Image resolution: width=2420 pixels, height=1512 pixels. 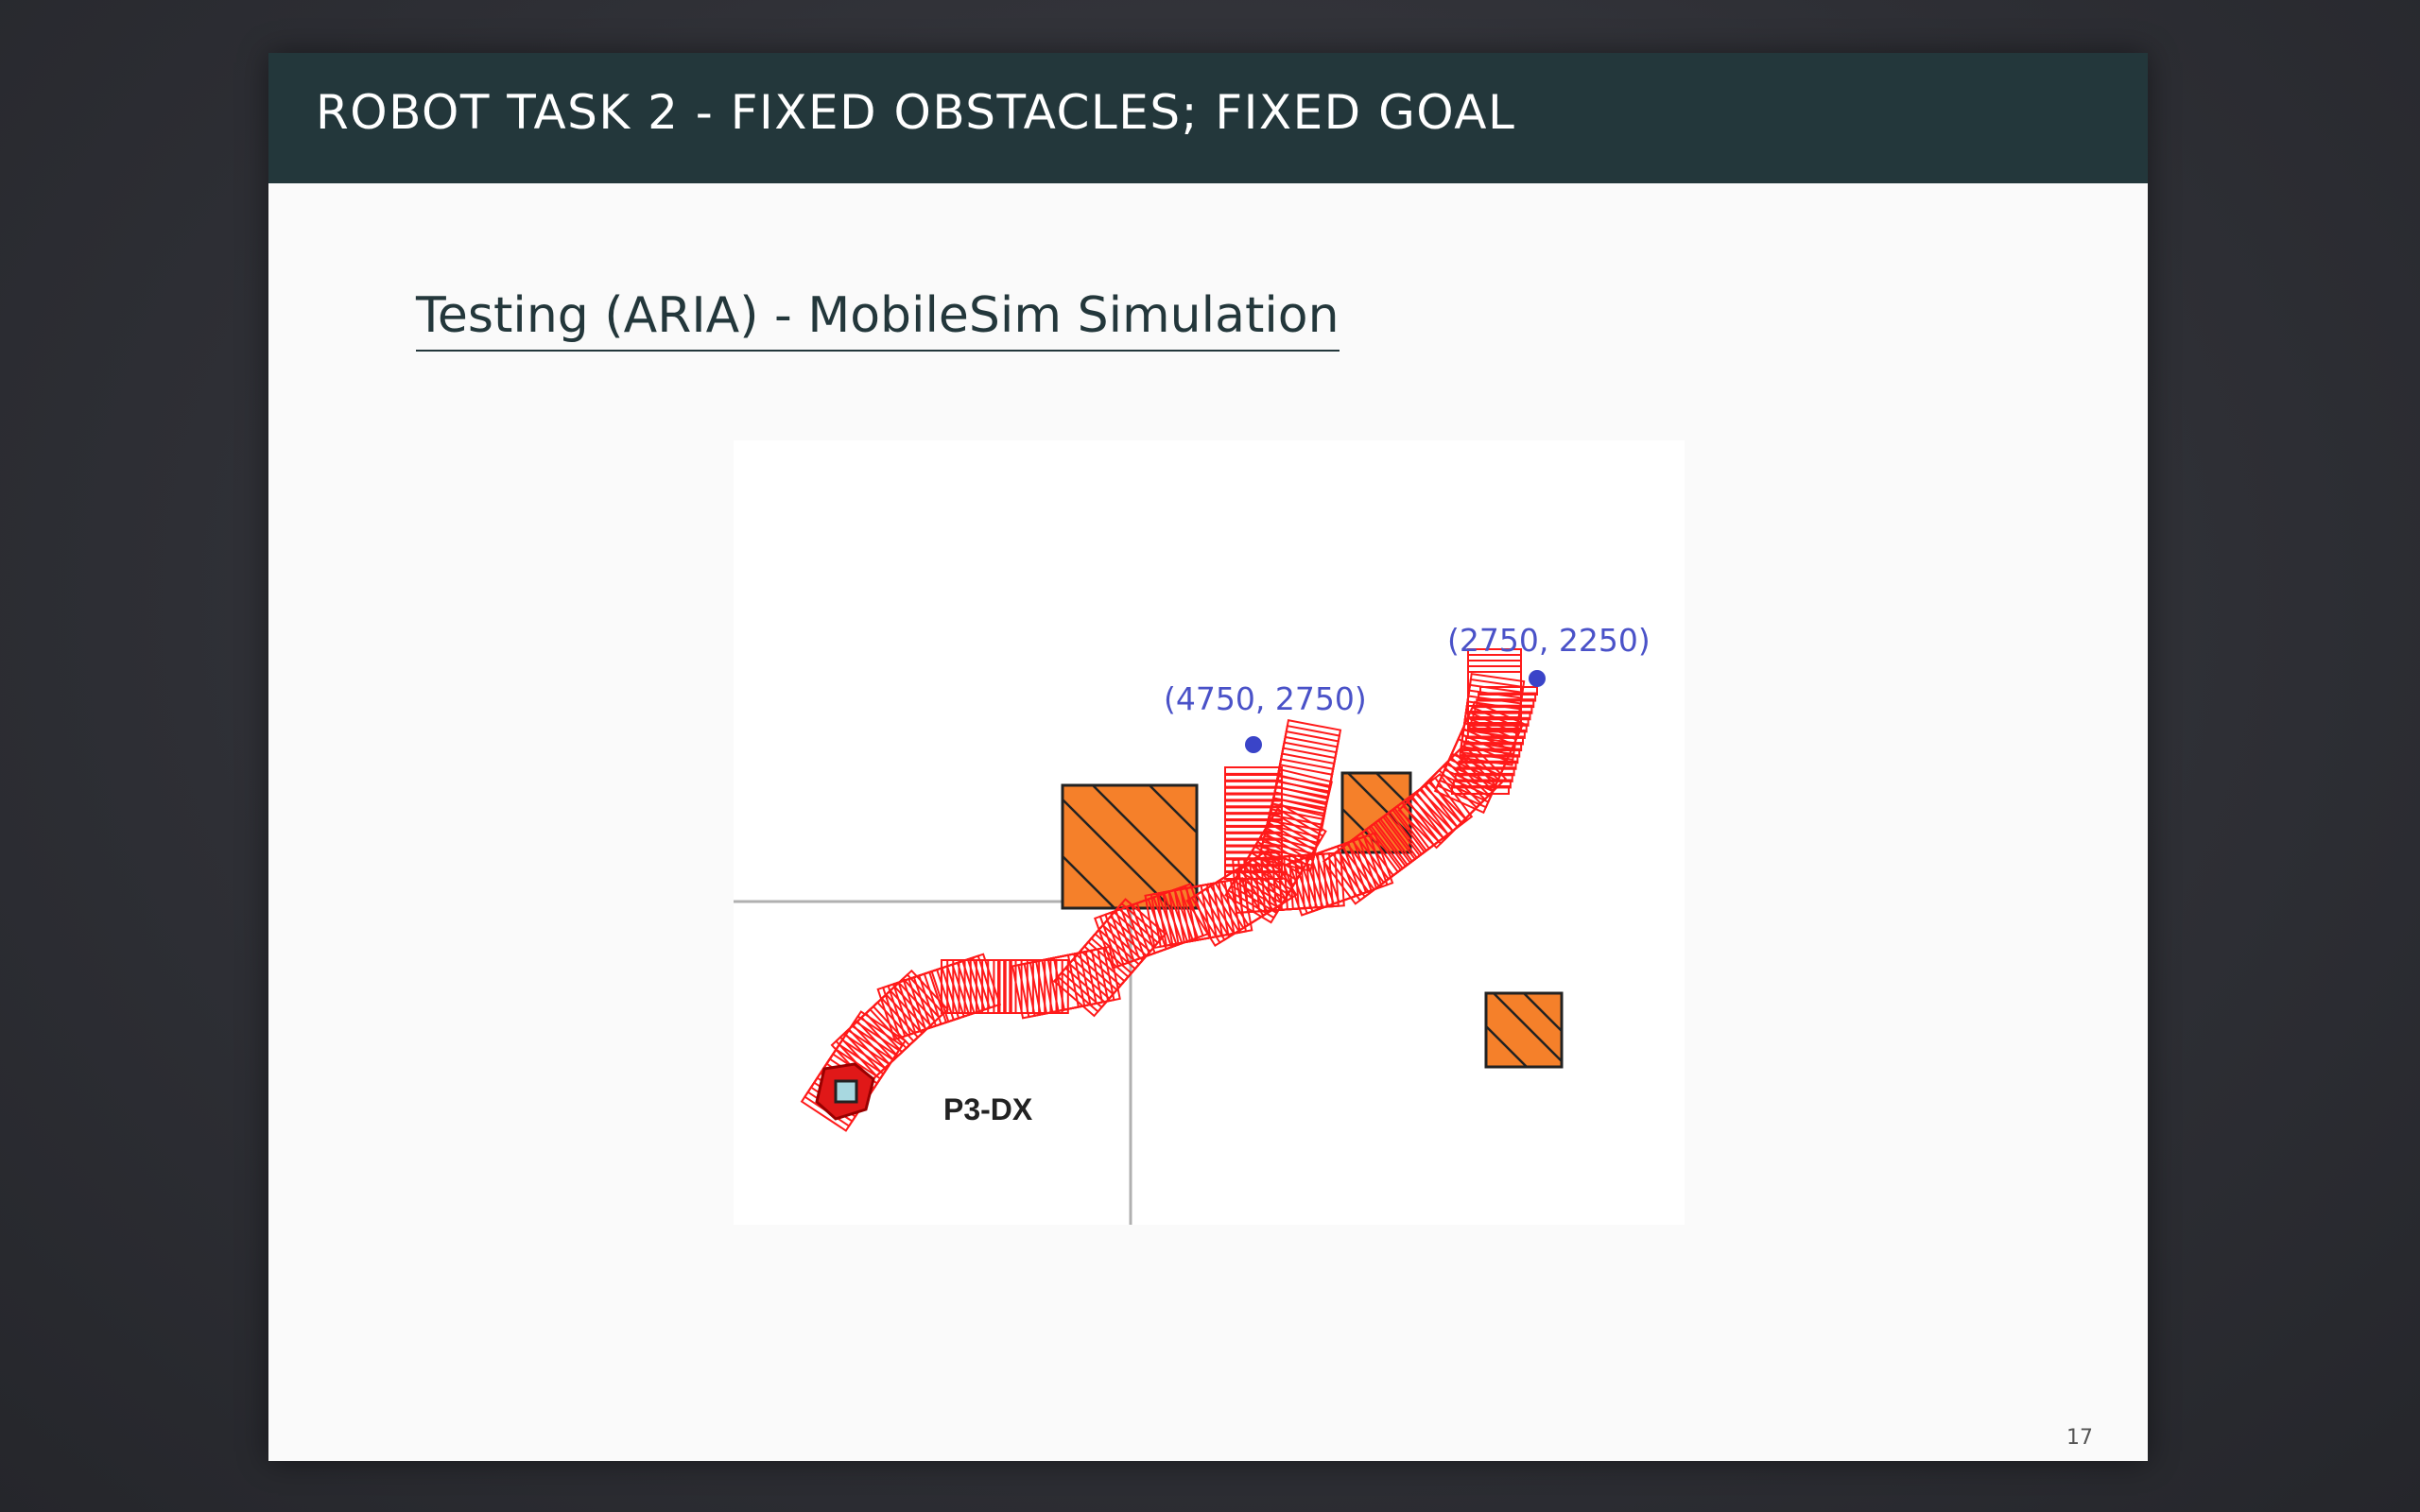 What do you see at coordinates (933, 1062) in the screenshot?
I see `map-boundary-line` at bounding box center [933, 1062].